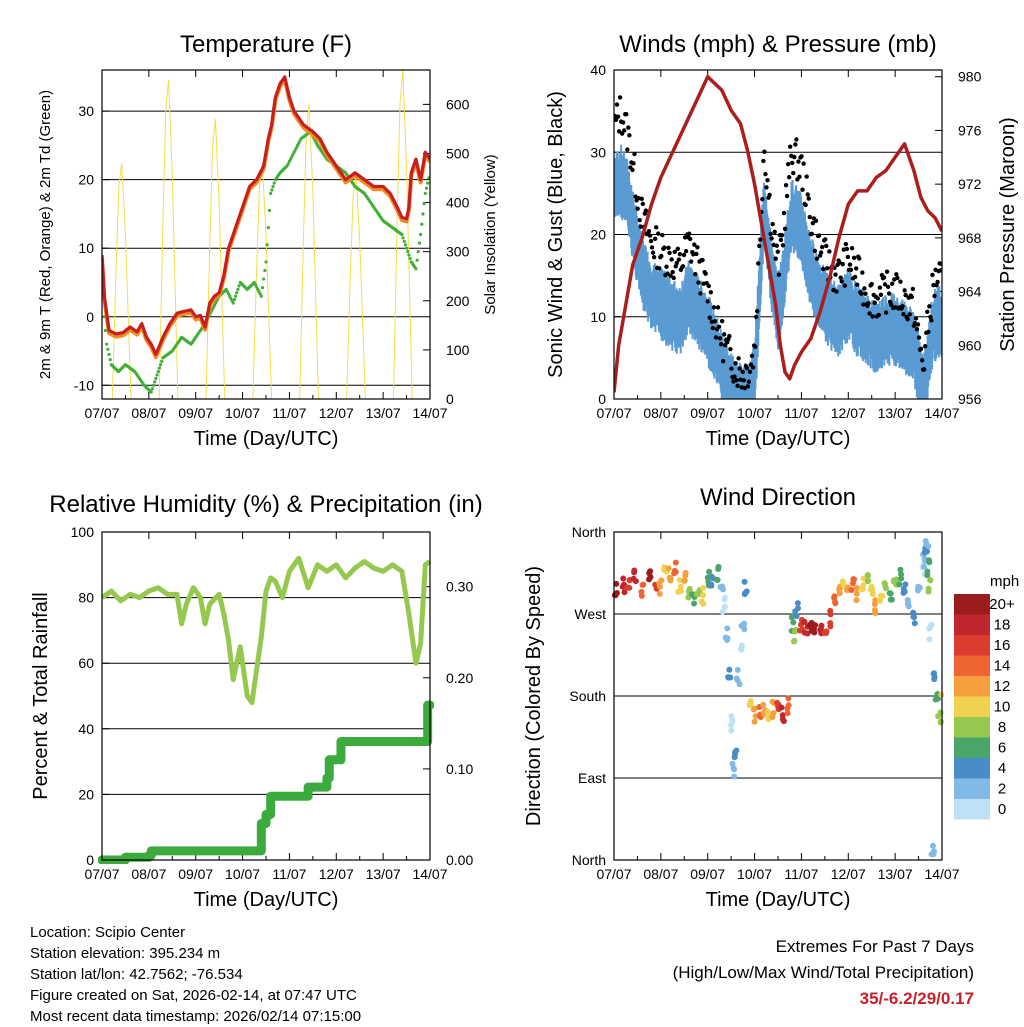  What do you see at coordinates (84, 385) in the screenshot?
I see `y-tick-label: -10` at bounding box center [84, 385].